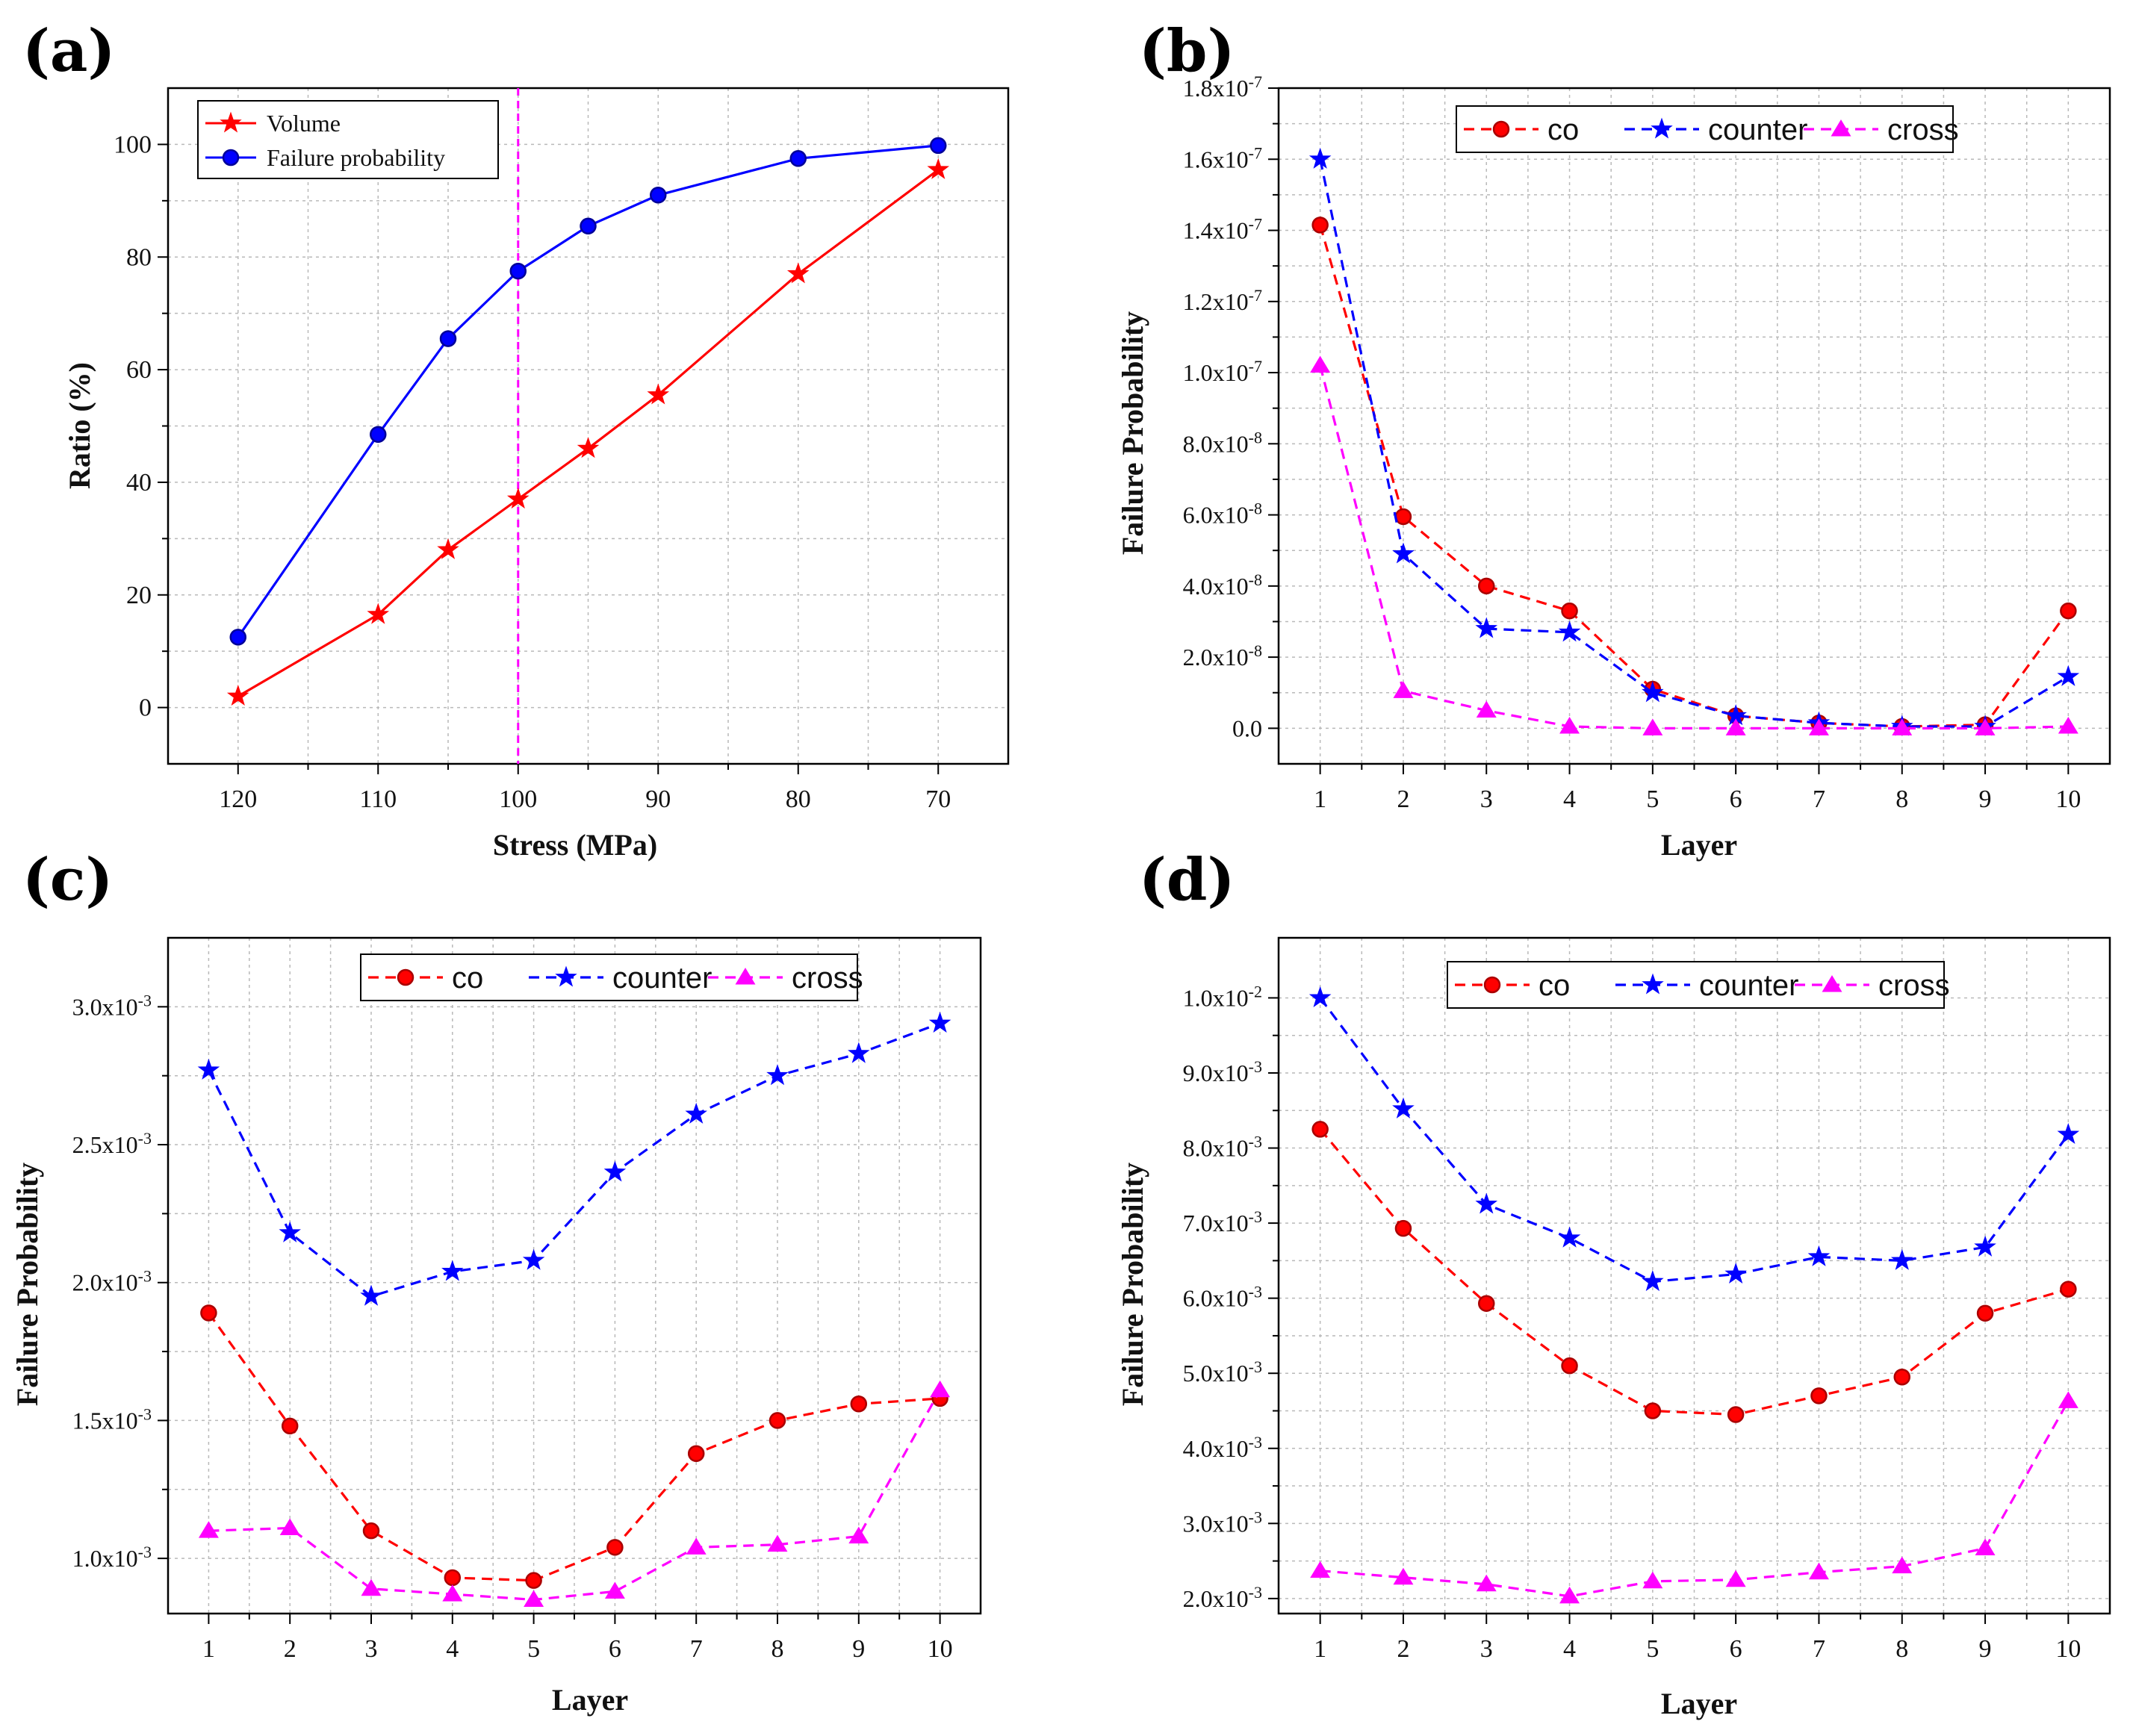 Image resolution: width=2133 pixels, height=1736 pixels. Describe the element at coordinates (1923, 129) in the screenshot. I see `legend-label: cross` at that location.